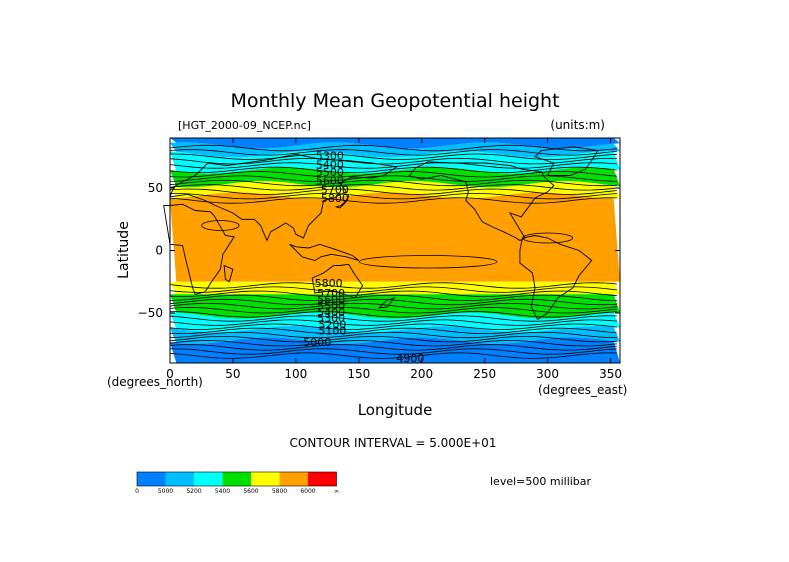 This screenshot has width=789, height=562. I want to click on x-tick-label: 0, so click(170, 374).